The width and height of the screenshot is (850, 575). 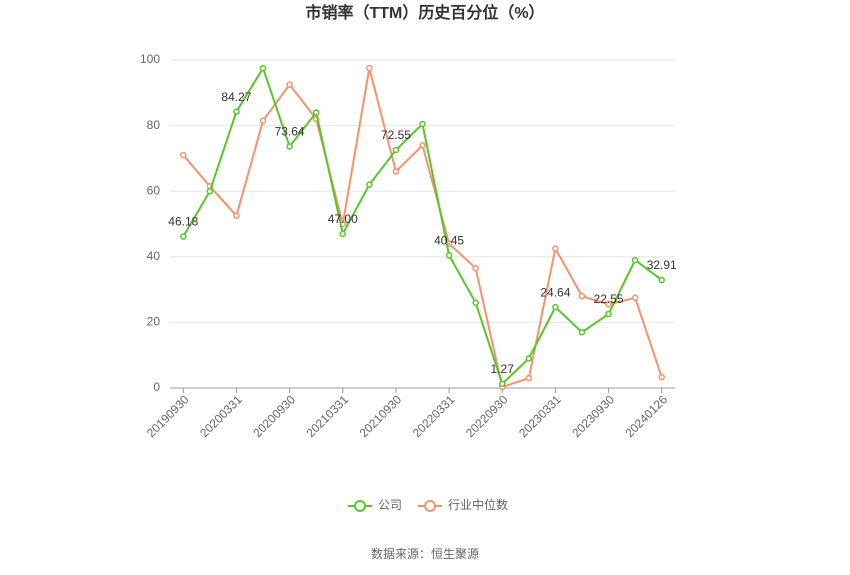 What do you see at coordinates (646, 416) in the screenshot?
I see `x-tick-label: 20240126` at bounding box center [646, 416].